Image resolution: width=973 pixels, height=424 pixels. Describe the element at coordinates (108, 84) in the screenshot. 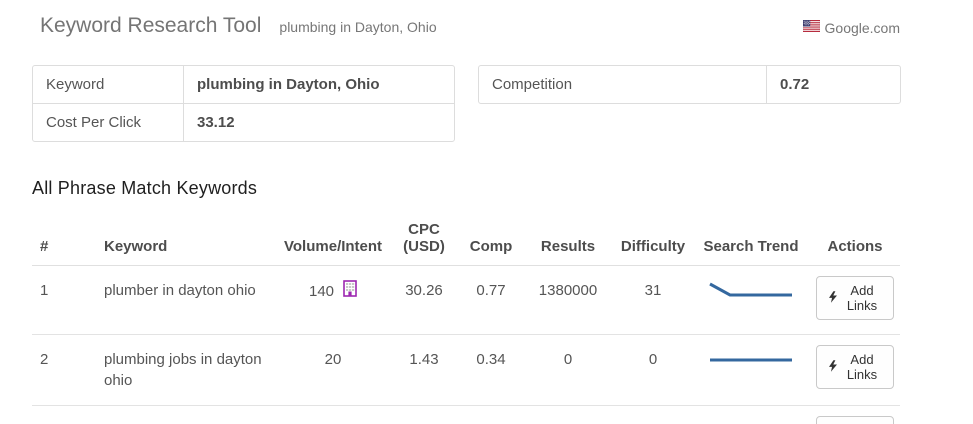

I see `keyword-label: Keyword` at that location.